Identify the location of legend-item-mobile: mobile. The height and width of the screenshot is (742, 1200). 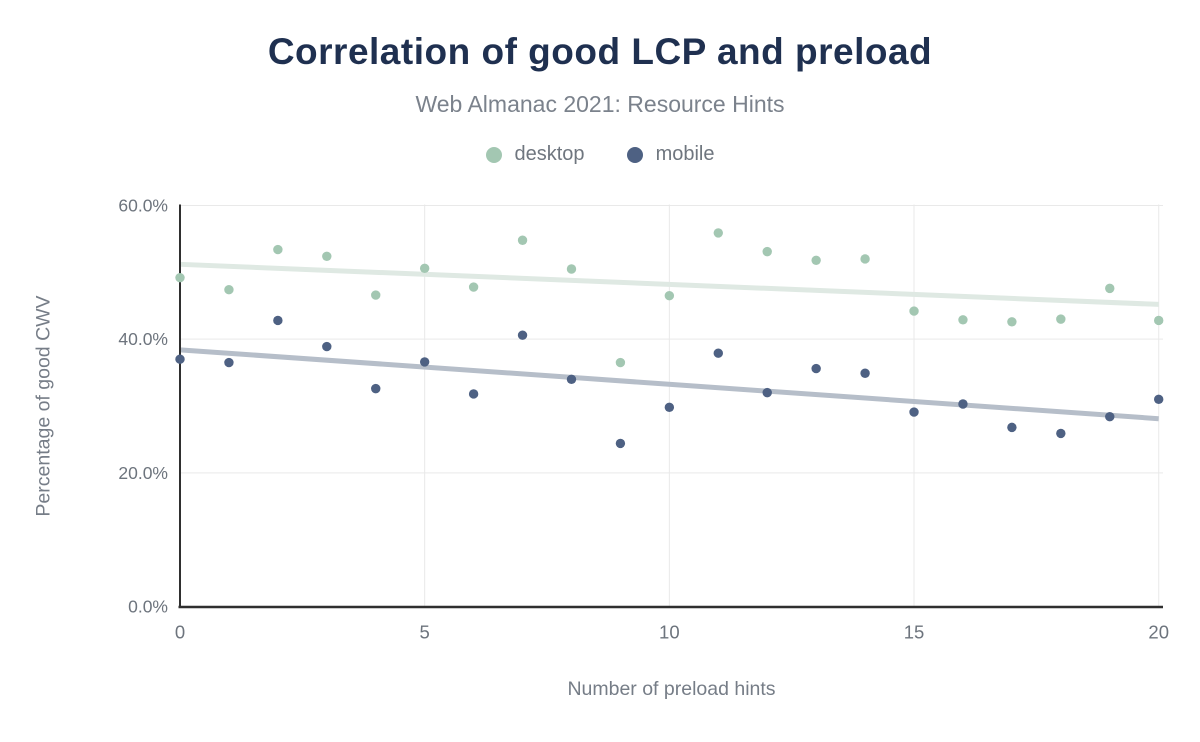
(670, 154).